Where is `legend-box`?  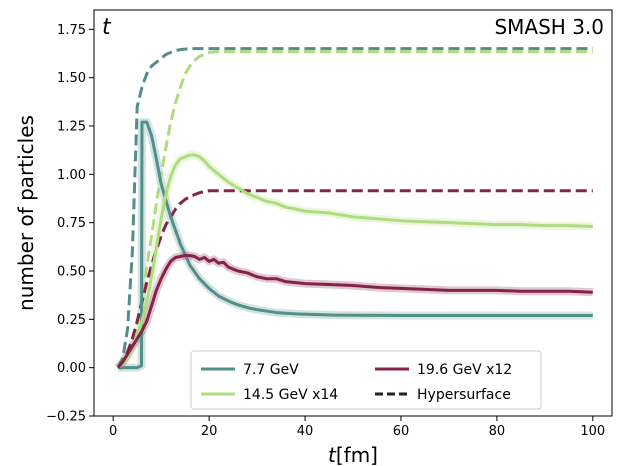 legend-box is located at coordinates (366, 380).